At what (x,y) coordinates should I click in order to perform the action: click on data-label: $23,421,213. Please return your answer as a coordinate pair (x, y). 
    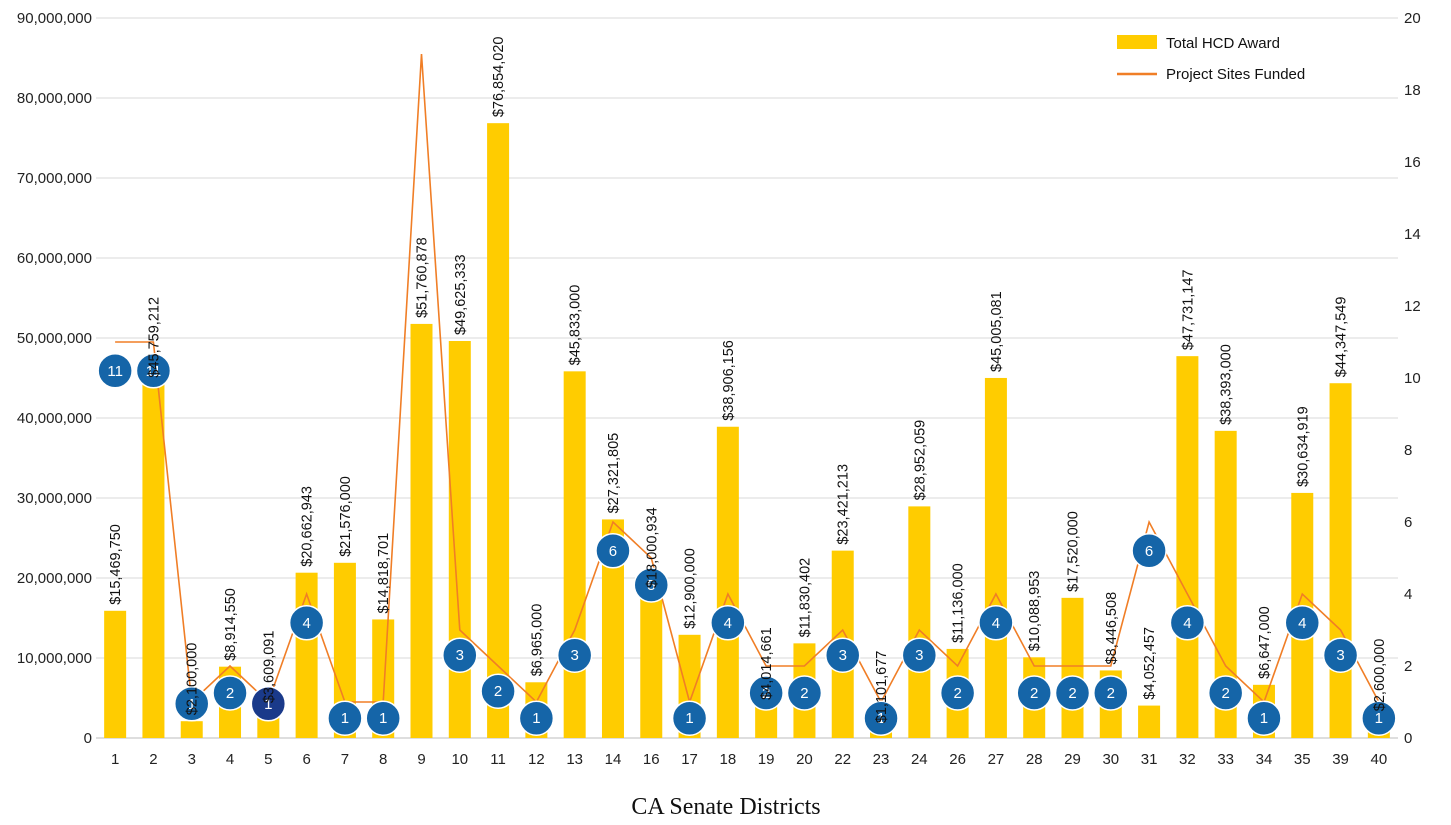
    Looking at the image, I should click on (844, 504).